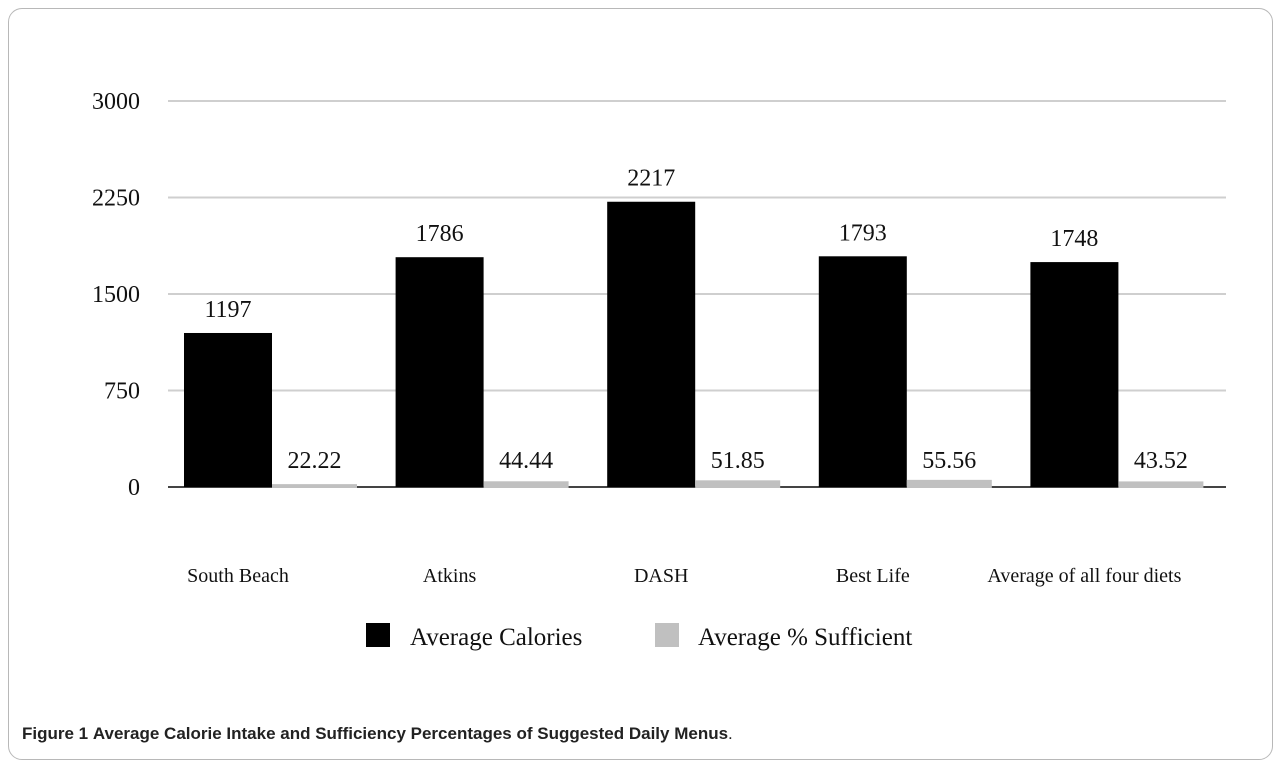 Image resolution: width=1283 pixels, height=763 pixels. Describe the element at coordinates (378, 635) in the screenshot. I see `legend-swatch-average-calories` at that location.